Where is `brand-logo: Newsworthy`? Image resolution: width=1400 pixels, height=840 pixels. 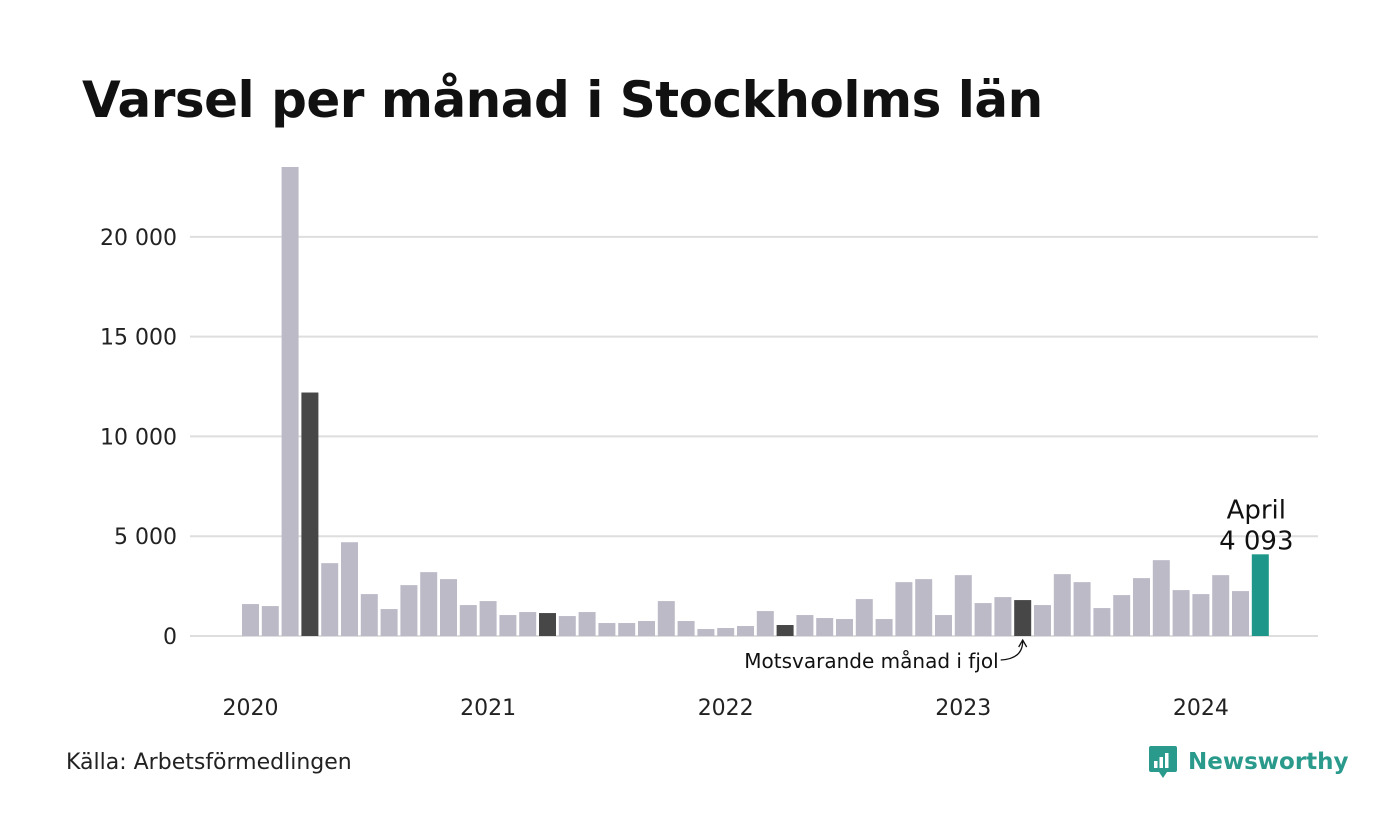
brand-logo: Newsworthy is located at coordinates (1248, 762).